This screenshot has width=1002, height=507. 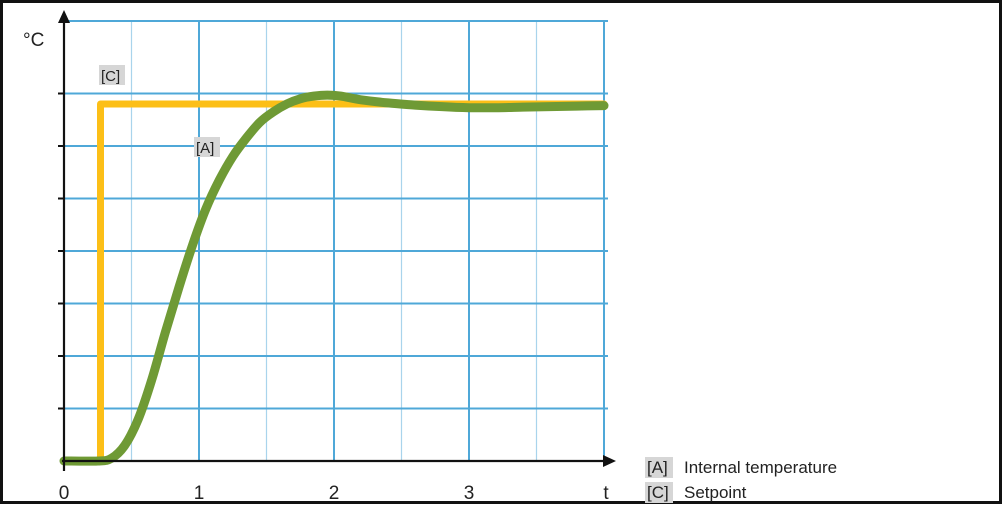 I want to click on legend-key: [A], so click(x=657, y=467).